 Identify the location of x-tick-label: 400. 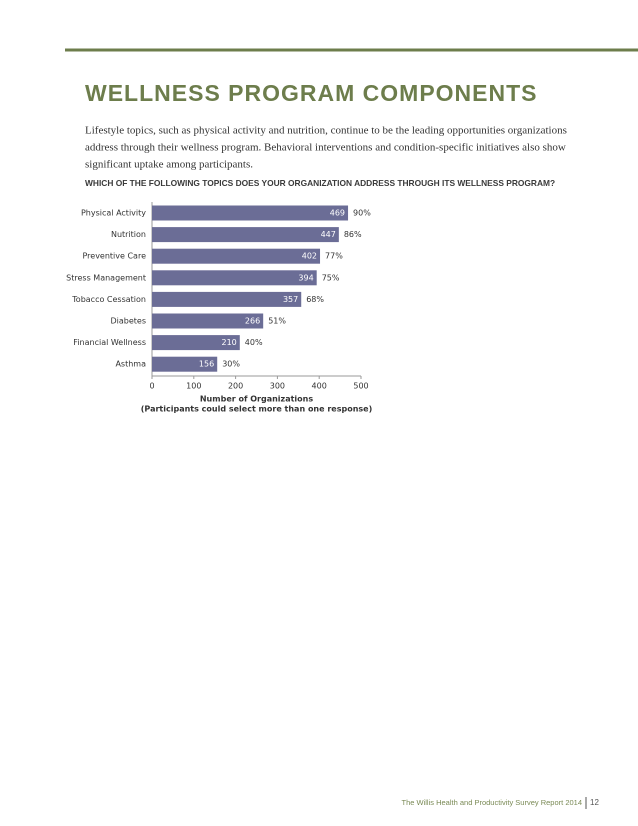
(319, 386).